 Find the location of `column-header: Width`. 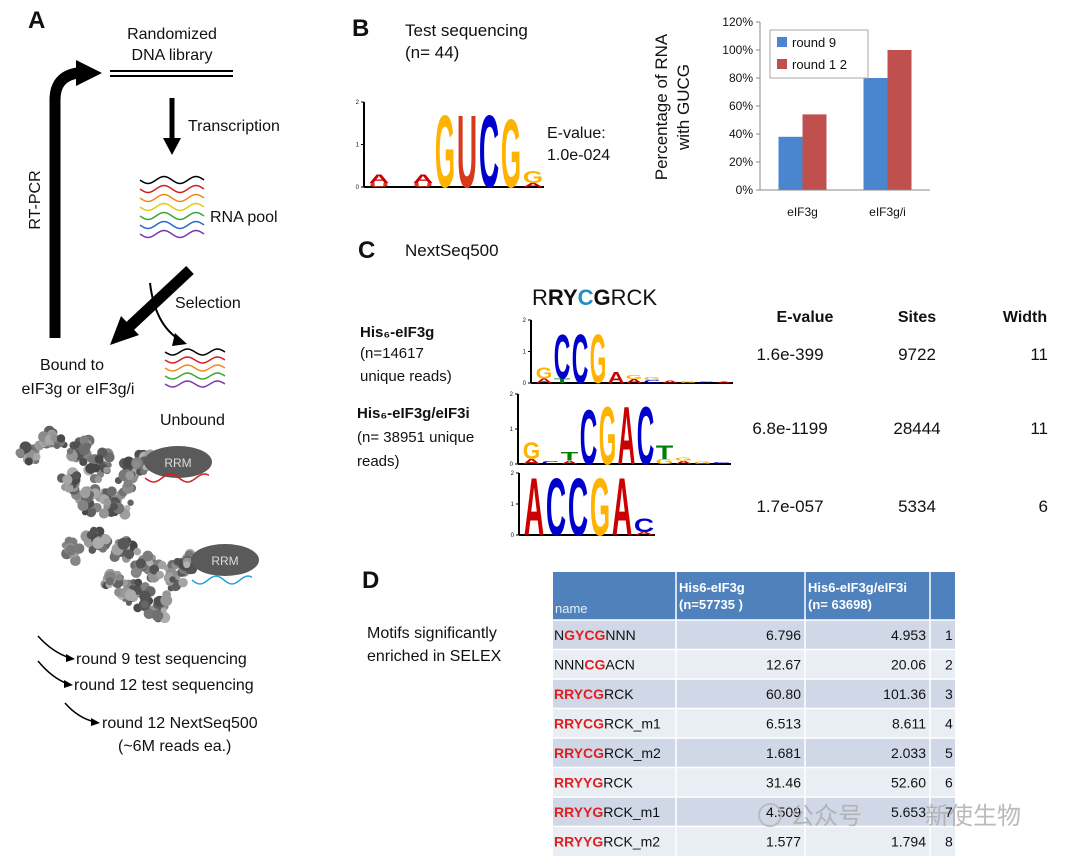

column-header: Width is located at coordinates (1025, 317).